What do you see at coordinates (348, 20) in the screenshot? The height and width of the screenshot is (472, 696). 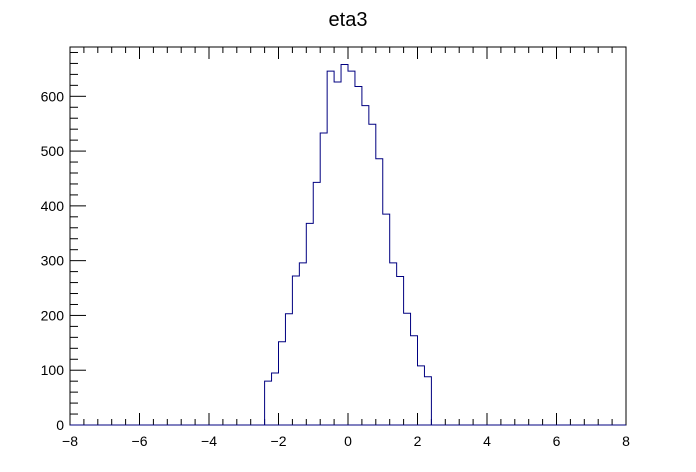 I see `chart-title: eta3` at bounding box center [348, 20].